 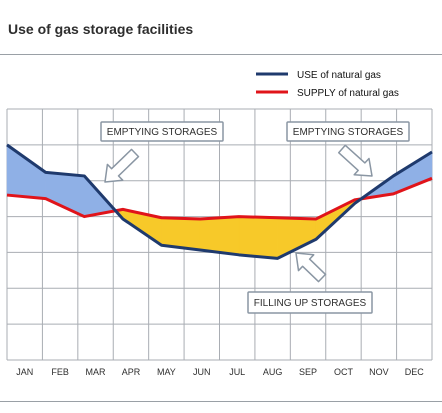 What do you see at coordinates (355, 160) in the screenshot?
I see `emptying-arrow-right` at bounding box center [355, 160].